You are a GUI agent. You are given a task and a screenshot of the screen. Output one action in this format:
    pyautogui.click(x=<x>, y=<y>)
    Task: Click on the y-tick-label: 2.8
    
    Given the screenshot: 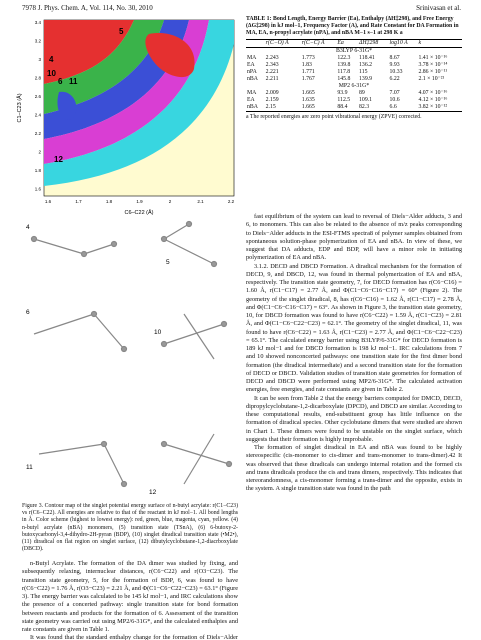 What is the action you would take?
    pyautogui.click(x=38, y=78)
    